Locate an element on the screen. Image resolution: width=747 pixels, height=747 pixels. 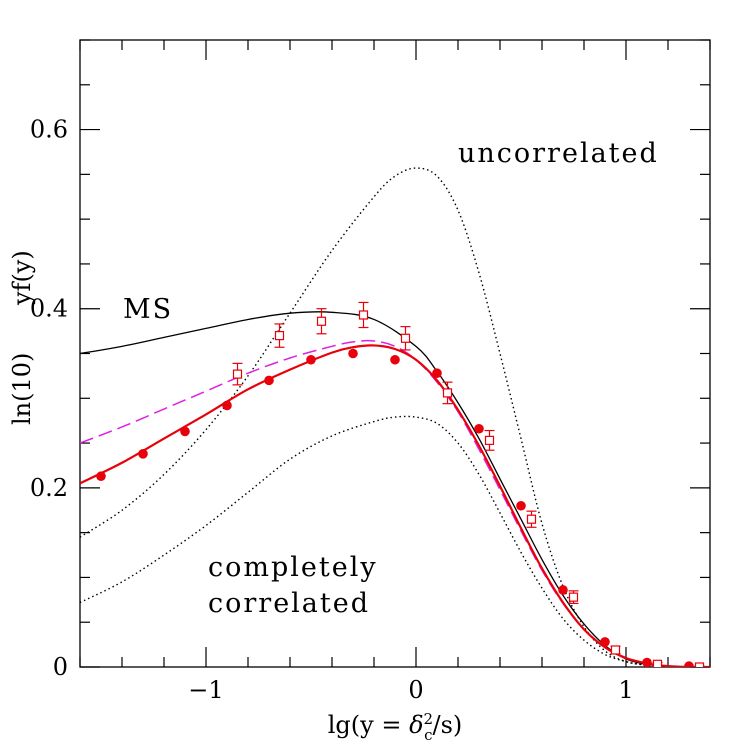
annotation-uncorrelated: uncorrelated is located at coordinates (558, 153).